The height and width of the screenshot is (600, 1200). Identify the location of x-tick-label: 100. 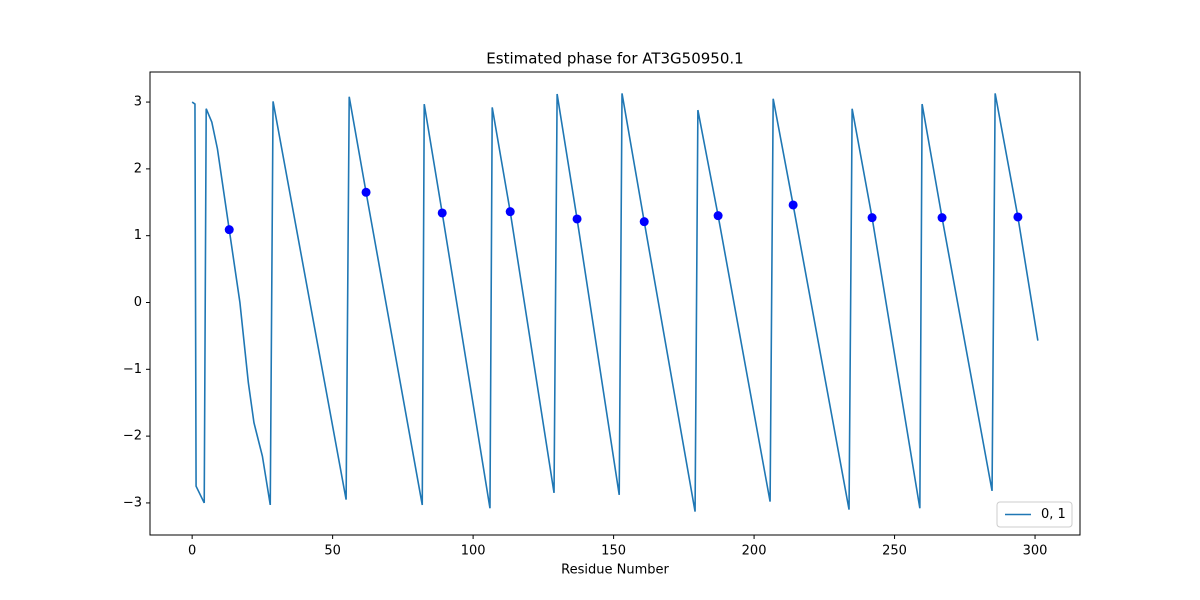
(473, 551).